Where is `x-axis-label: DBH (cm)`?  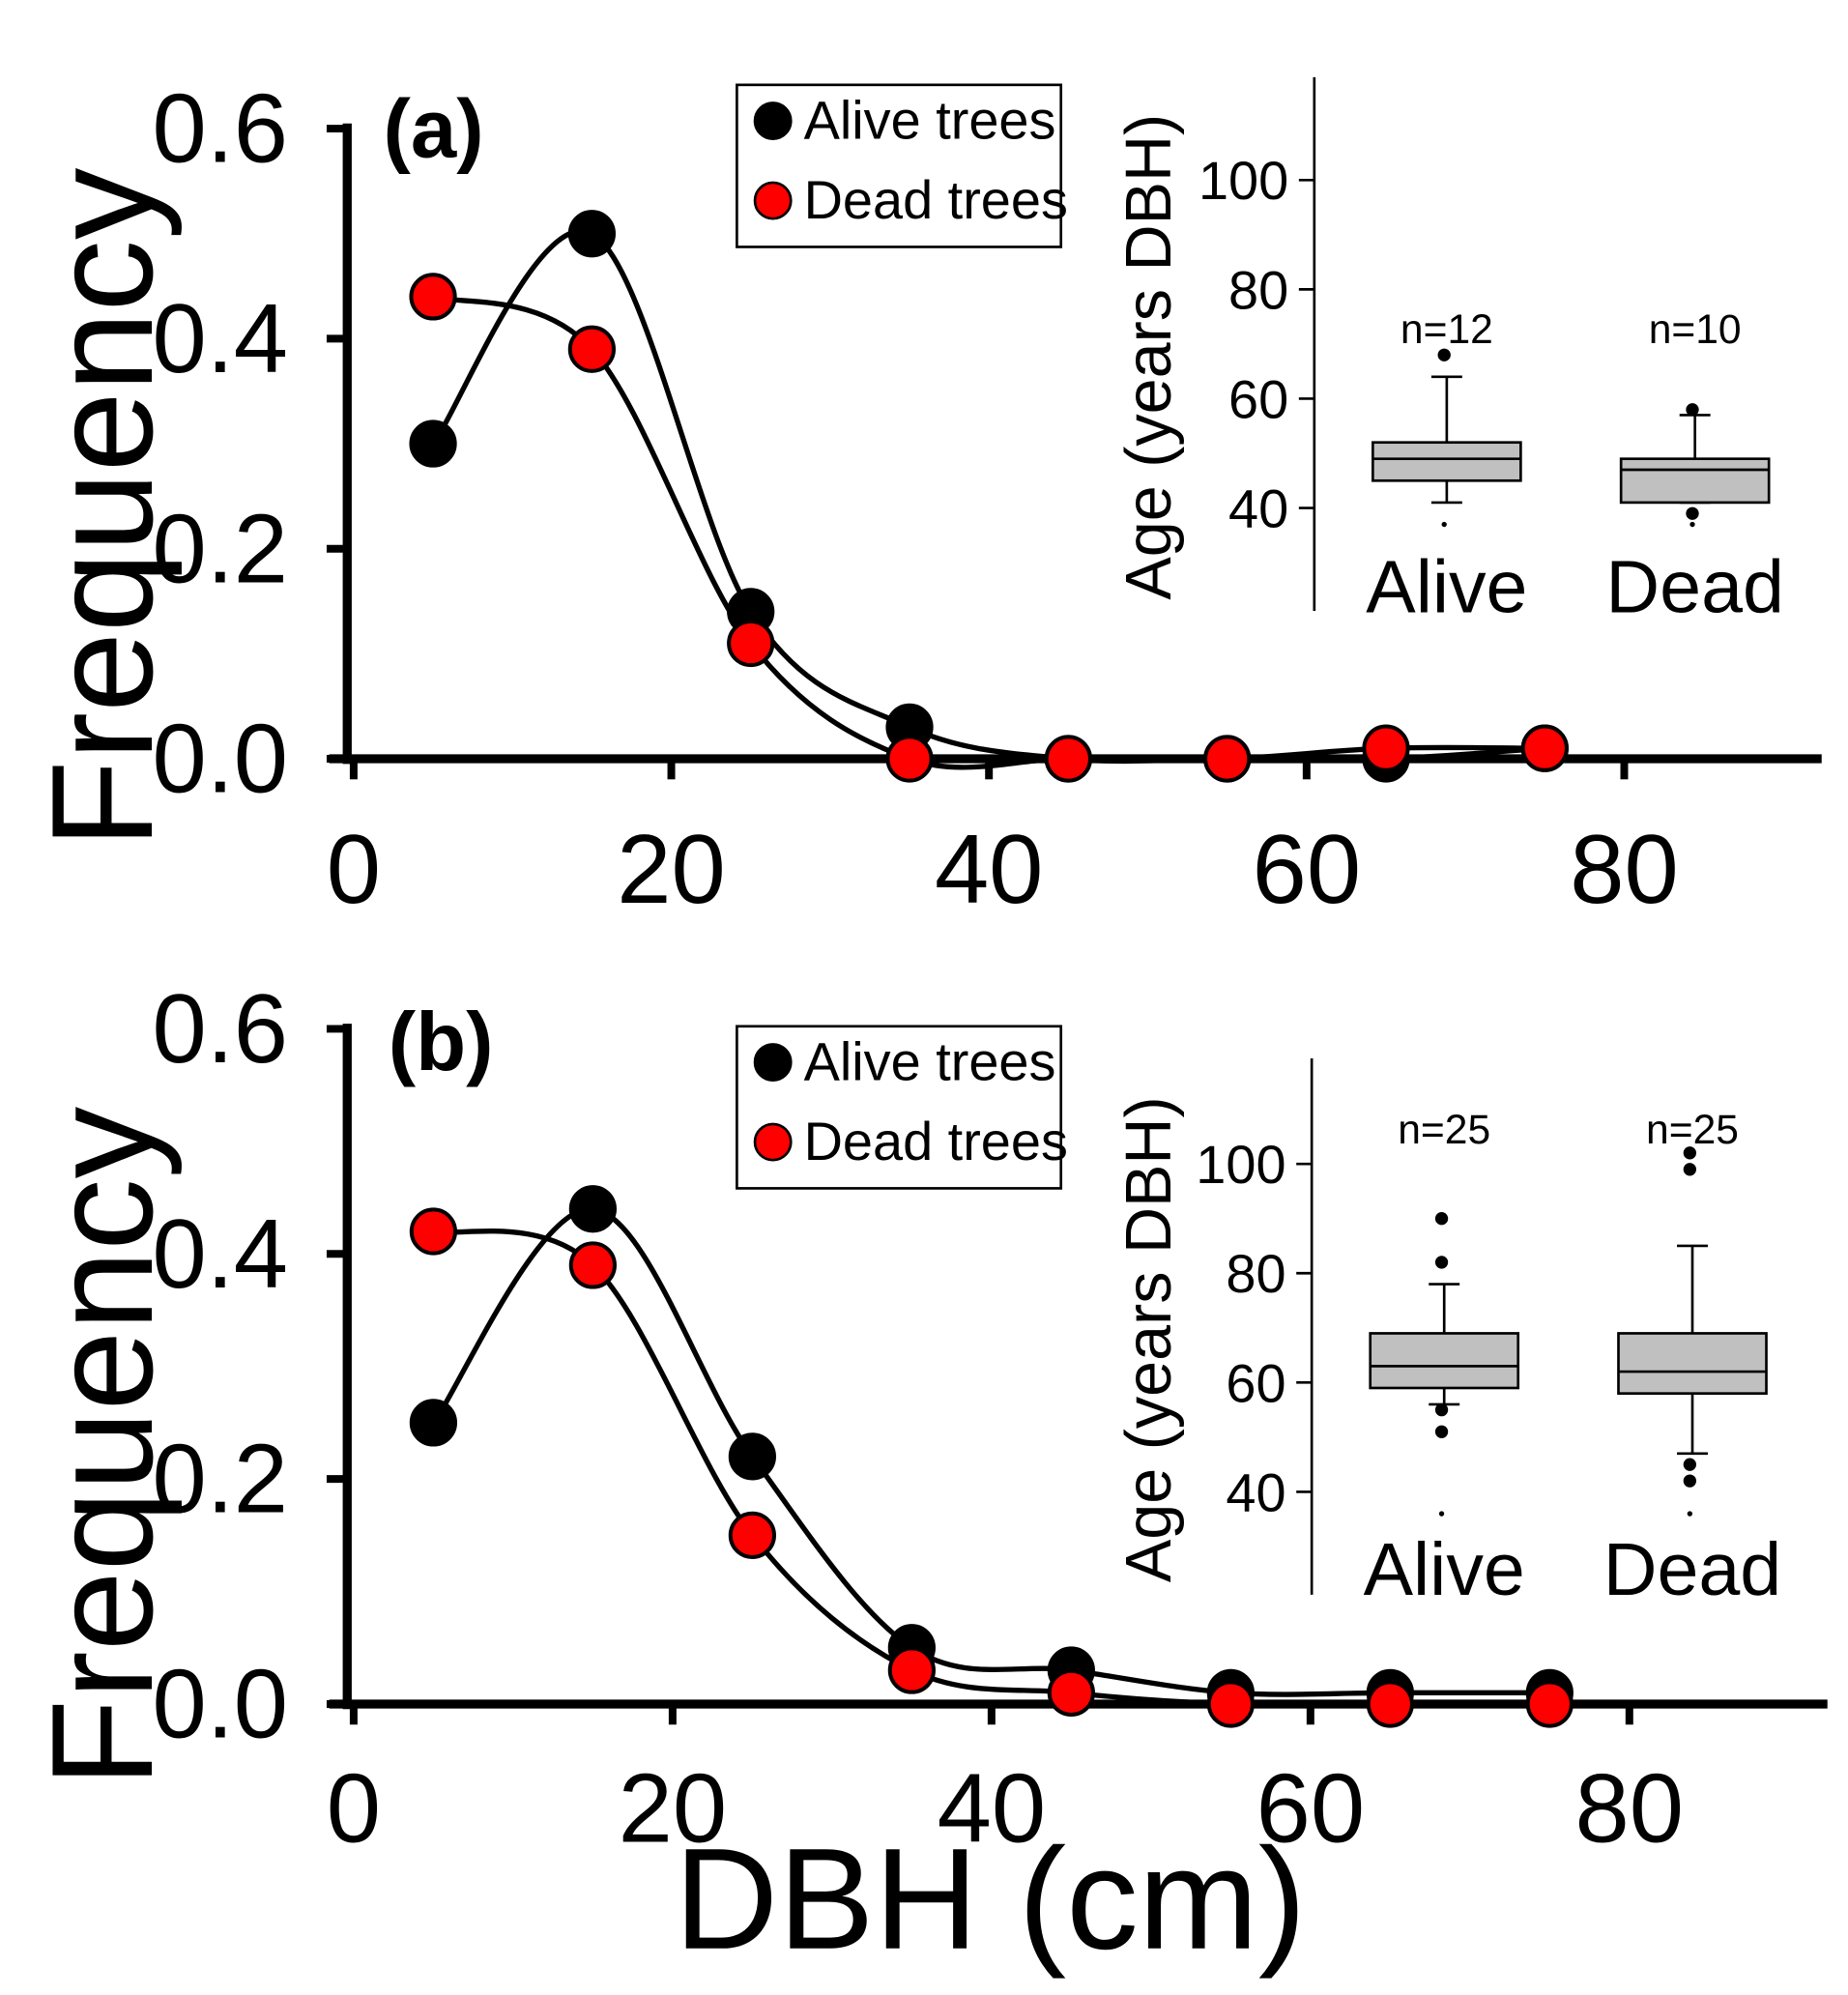
x-axis-label: DBH (cm) is located at coordinates (991, 1899).